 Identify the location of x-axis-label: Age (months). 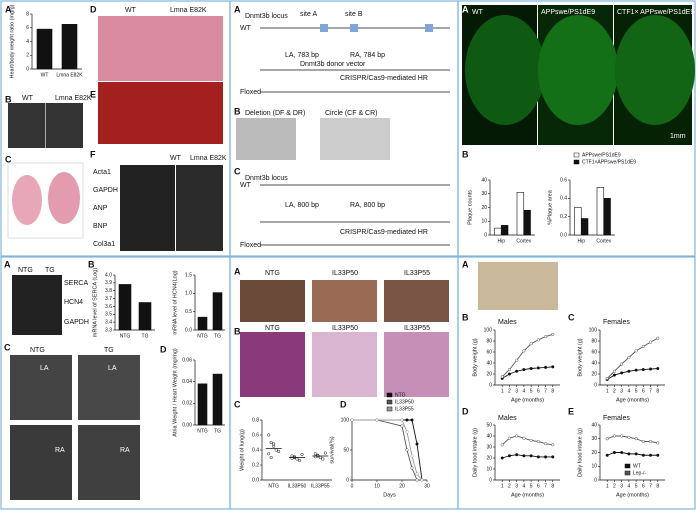
(632, 400).